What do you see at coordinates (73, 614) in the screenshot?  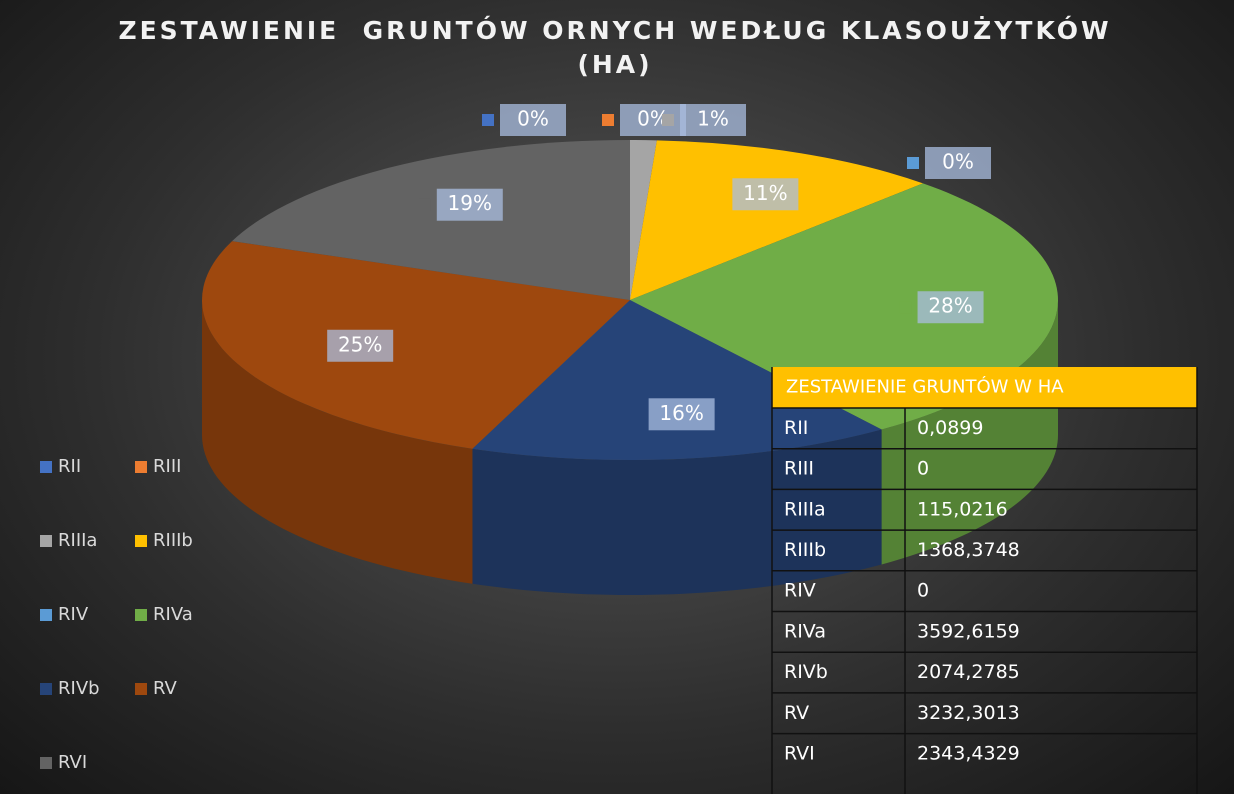 I see `legend-label: RIV` at bounding box center [73, 614].